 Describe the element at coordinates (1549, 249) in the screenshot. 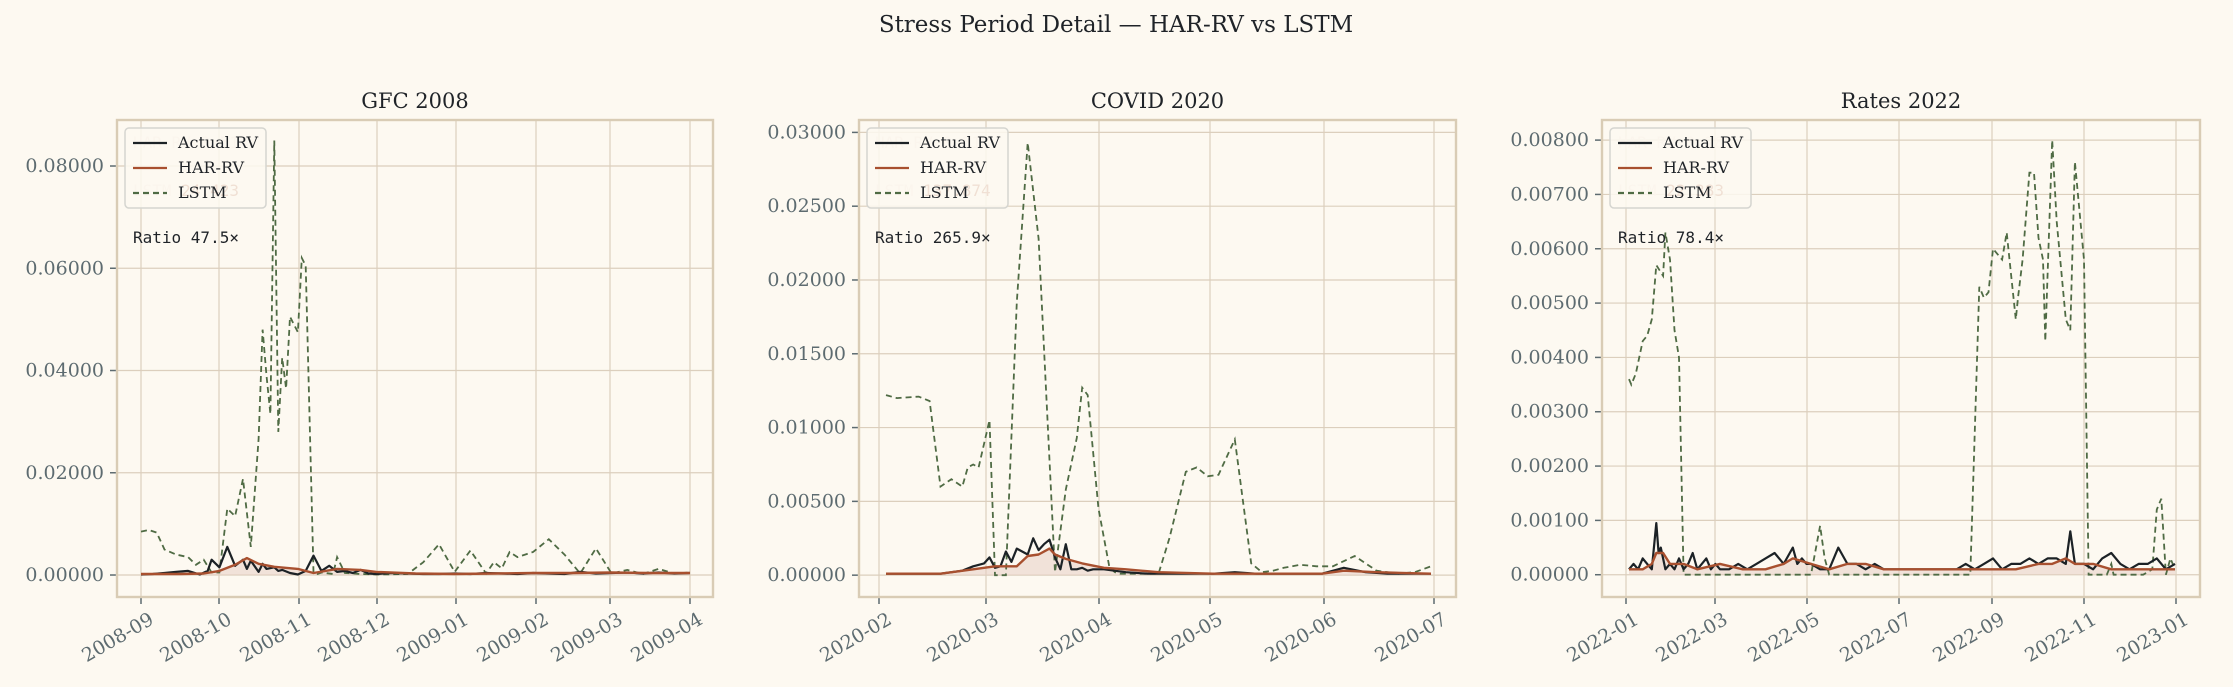

I see `y-tick-label: 0.00600` at that location.